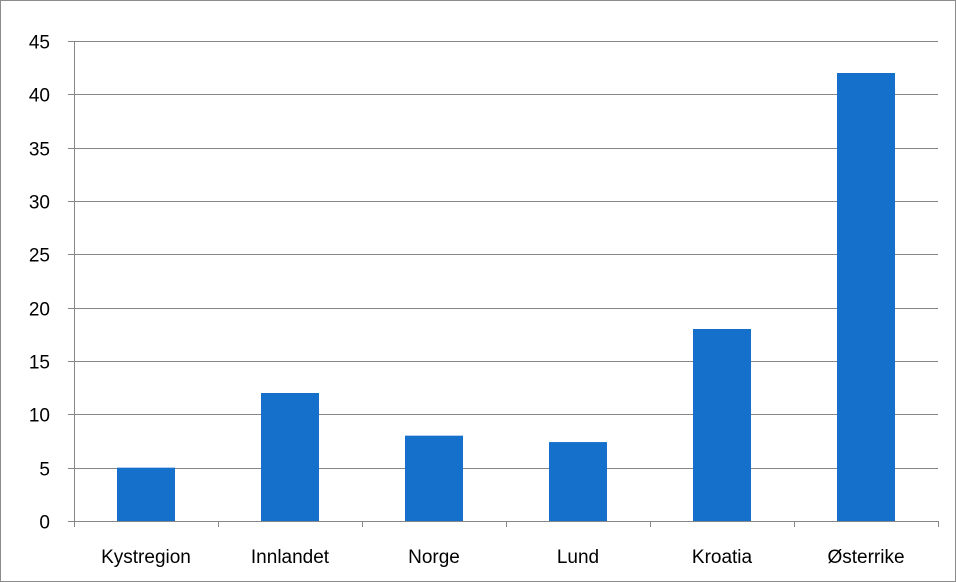  Describe the element at coordinates (722, 425) in the screenshot. I see `bar-kroatia` at that location.